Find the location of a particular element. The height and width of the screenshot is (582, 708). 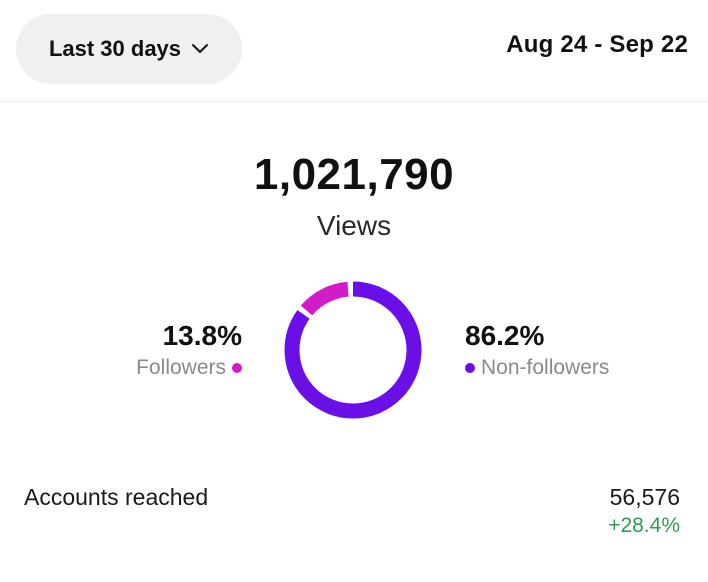

non-followers-legend: Non-followers is located at coordinates (537, 368).